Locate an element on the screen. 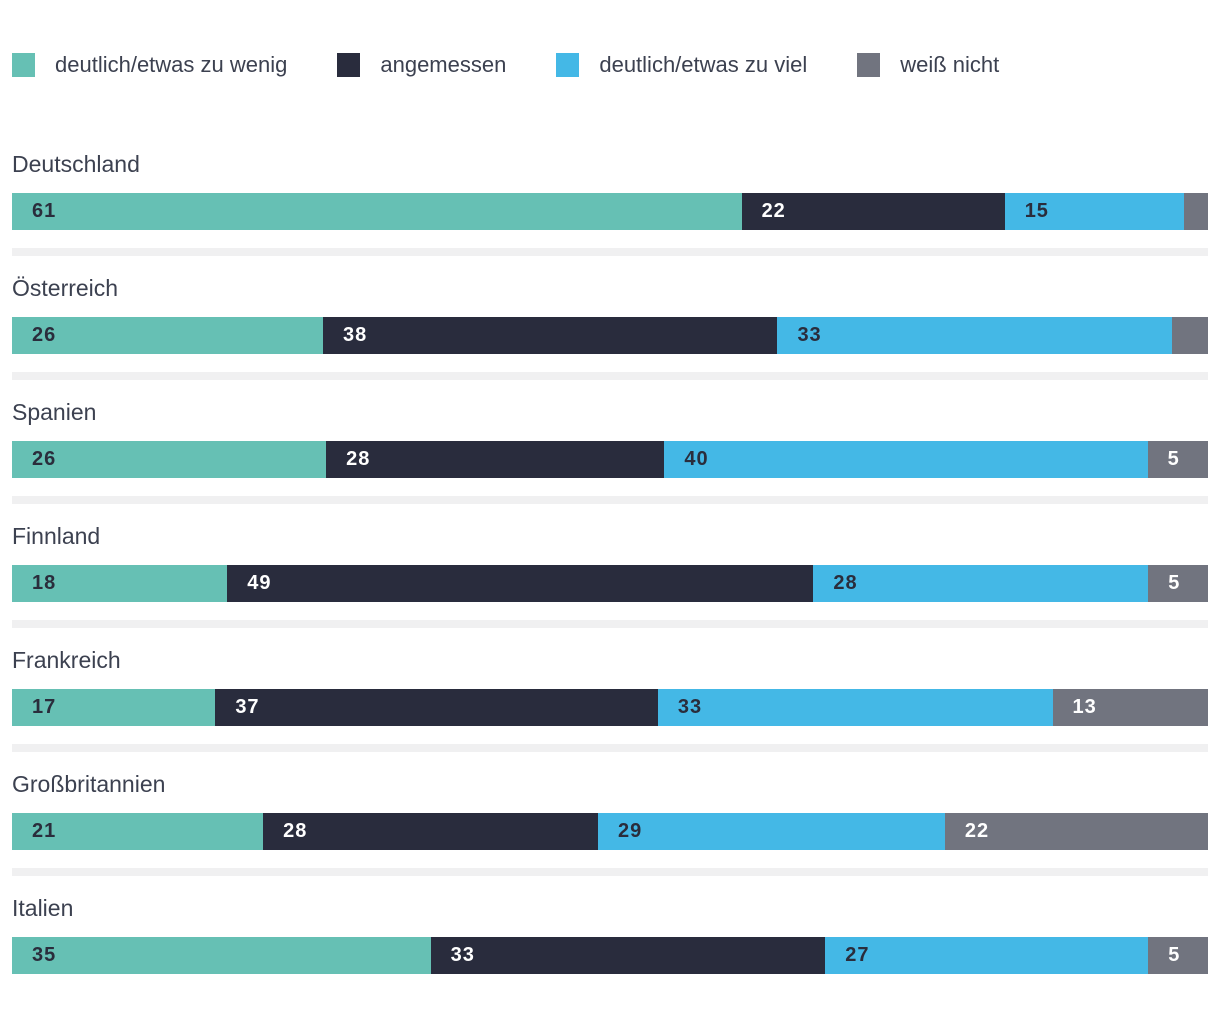 Image resolution: width=1220 pixels, height=1024 pixels. bar-segment: 18 is located at coordinates (120, 583).